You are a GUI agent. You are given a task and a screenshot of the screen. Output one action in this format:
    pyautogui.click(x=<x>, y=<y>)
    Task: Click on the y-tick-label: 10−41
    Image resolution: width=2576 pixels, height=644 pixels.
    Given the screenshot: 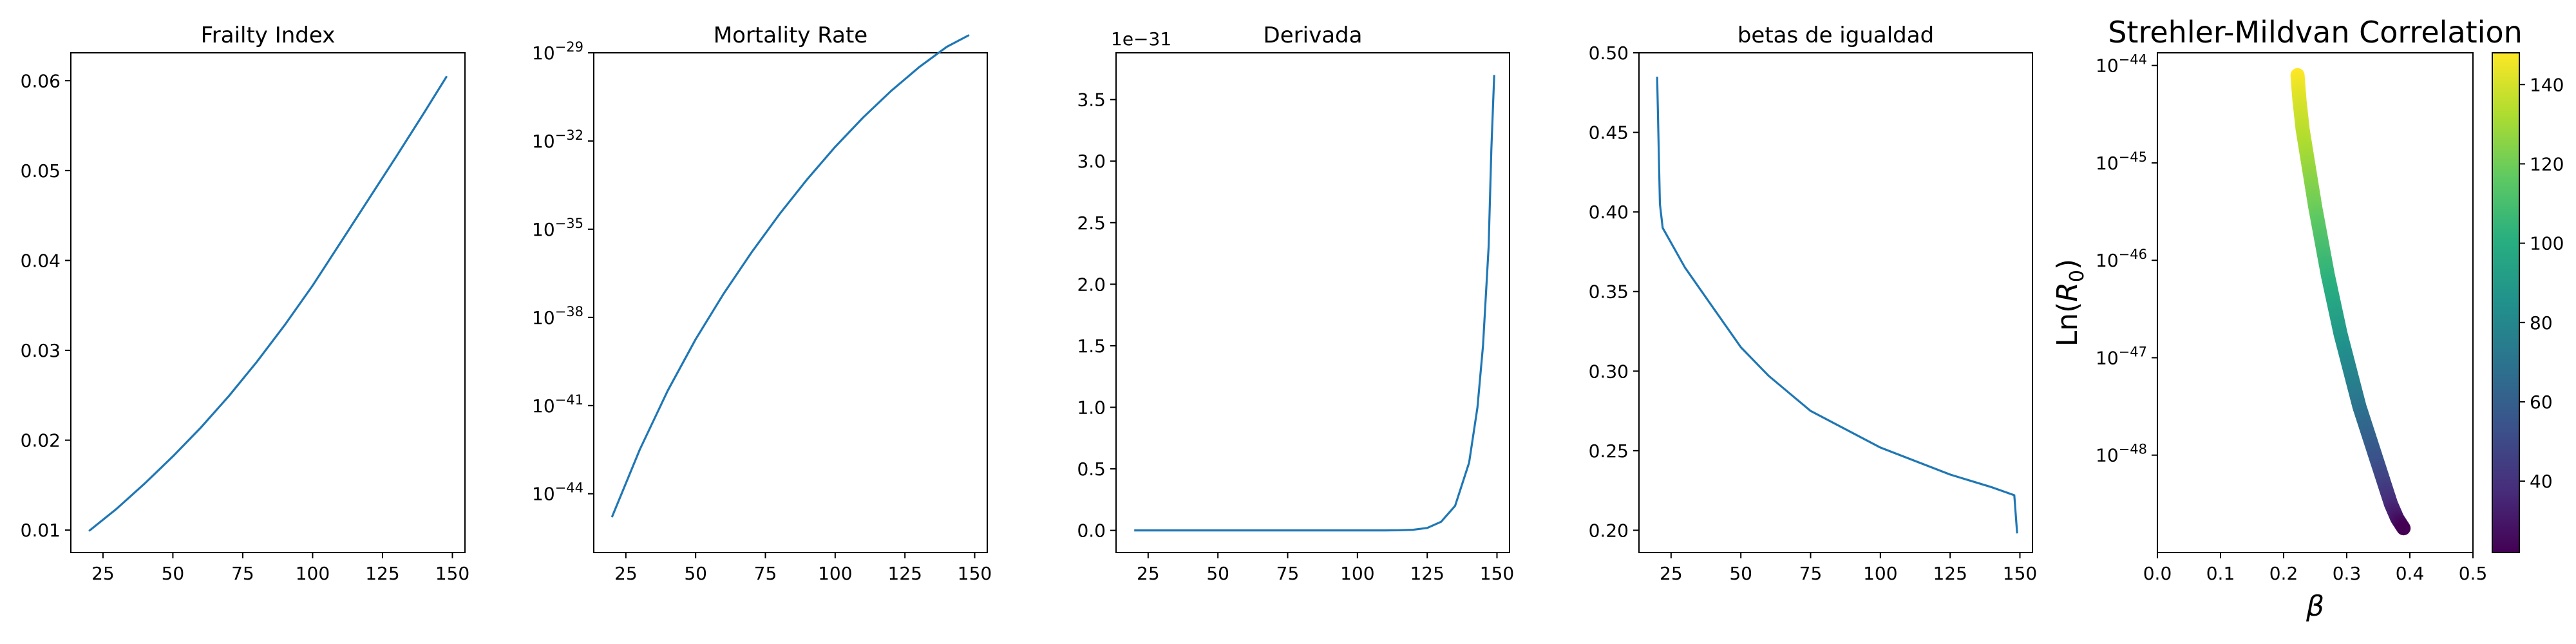 What is the action you would take?
    pyautogui.click(x=557, y=404)
    